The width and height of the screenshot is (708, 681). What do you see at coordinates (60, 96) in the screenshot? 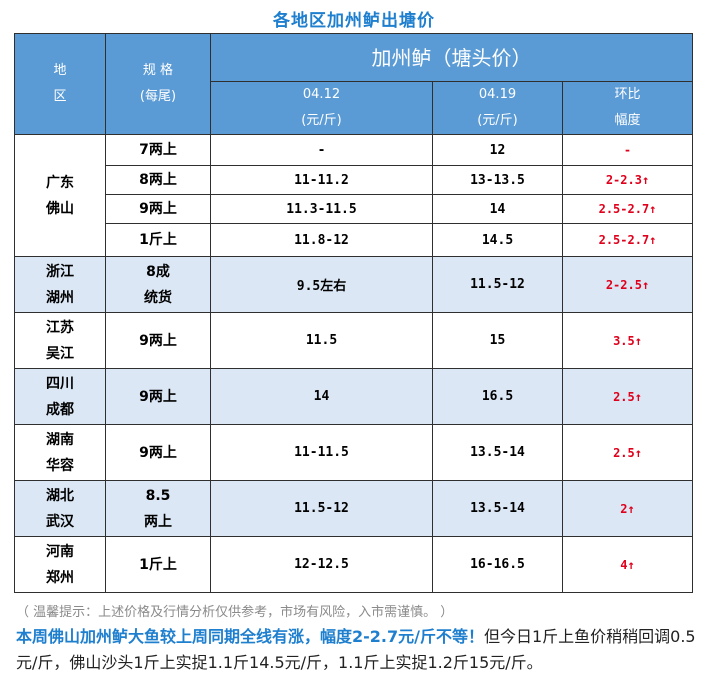
I see `header-region-line2: 区` at bounding box center [60, 96].